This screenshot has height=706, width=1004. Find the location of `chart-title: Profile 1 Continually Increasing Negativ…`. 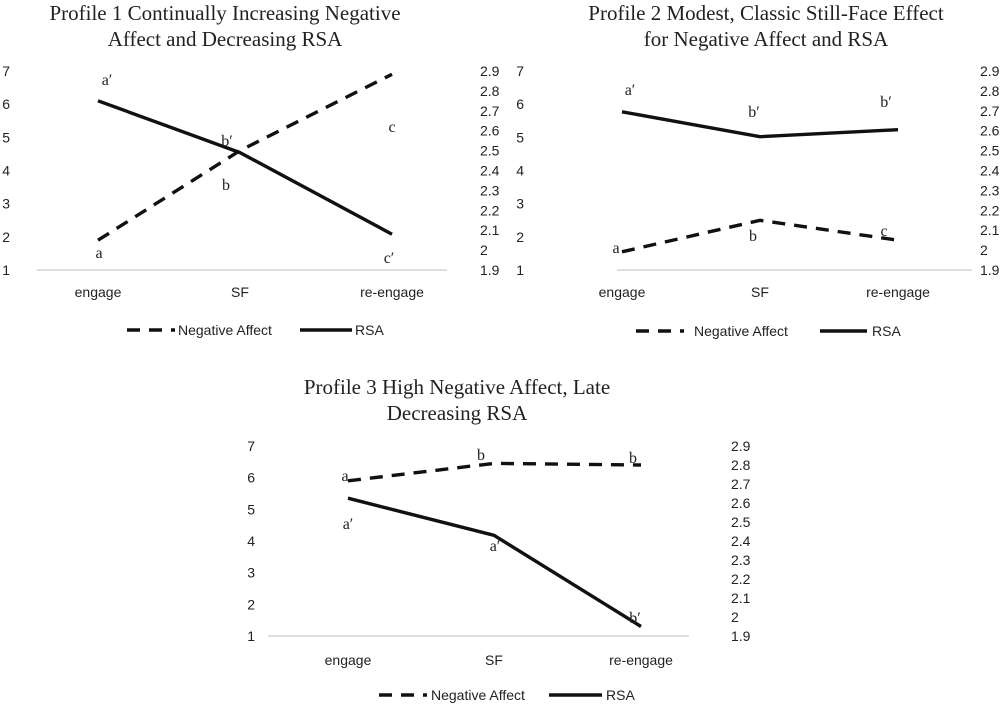

chart-title: Profile 1 Continually Increasing Negativ… is located at coordinates (224, 26).